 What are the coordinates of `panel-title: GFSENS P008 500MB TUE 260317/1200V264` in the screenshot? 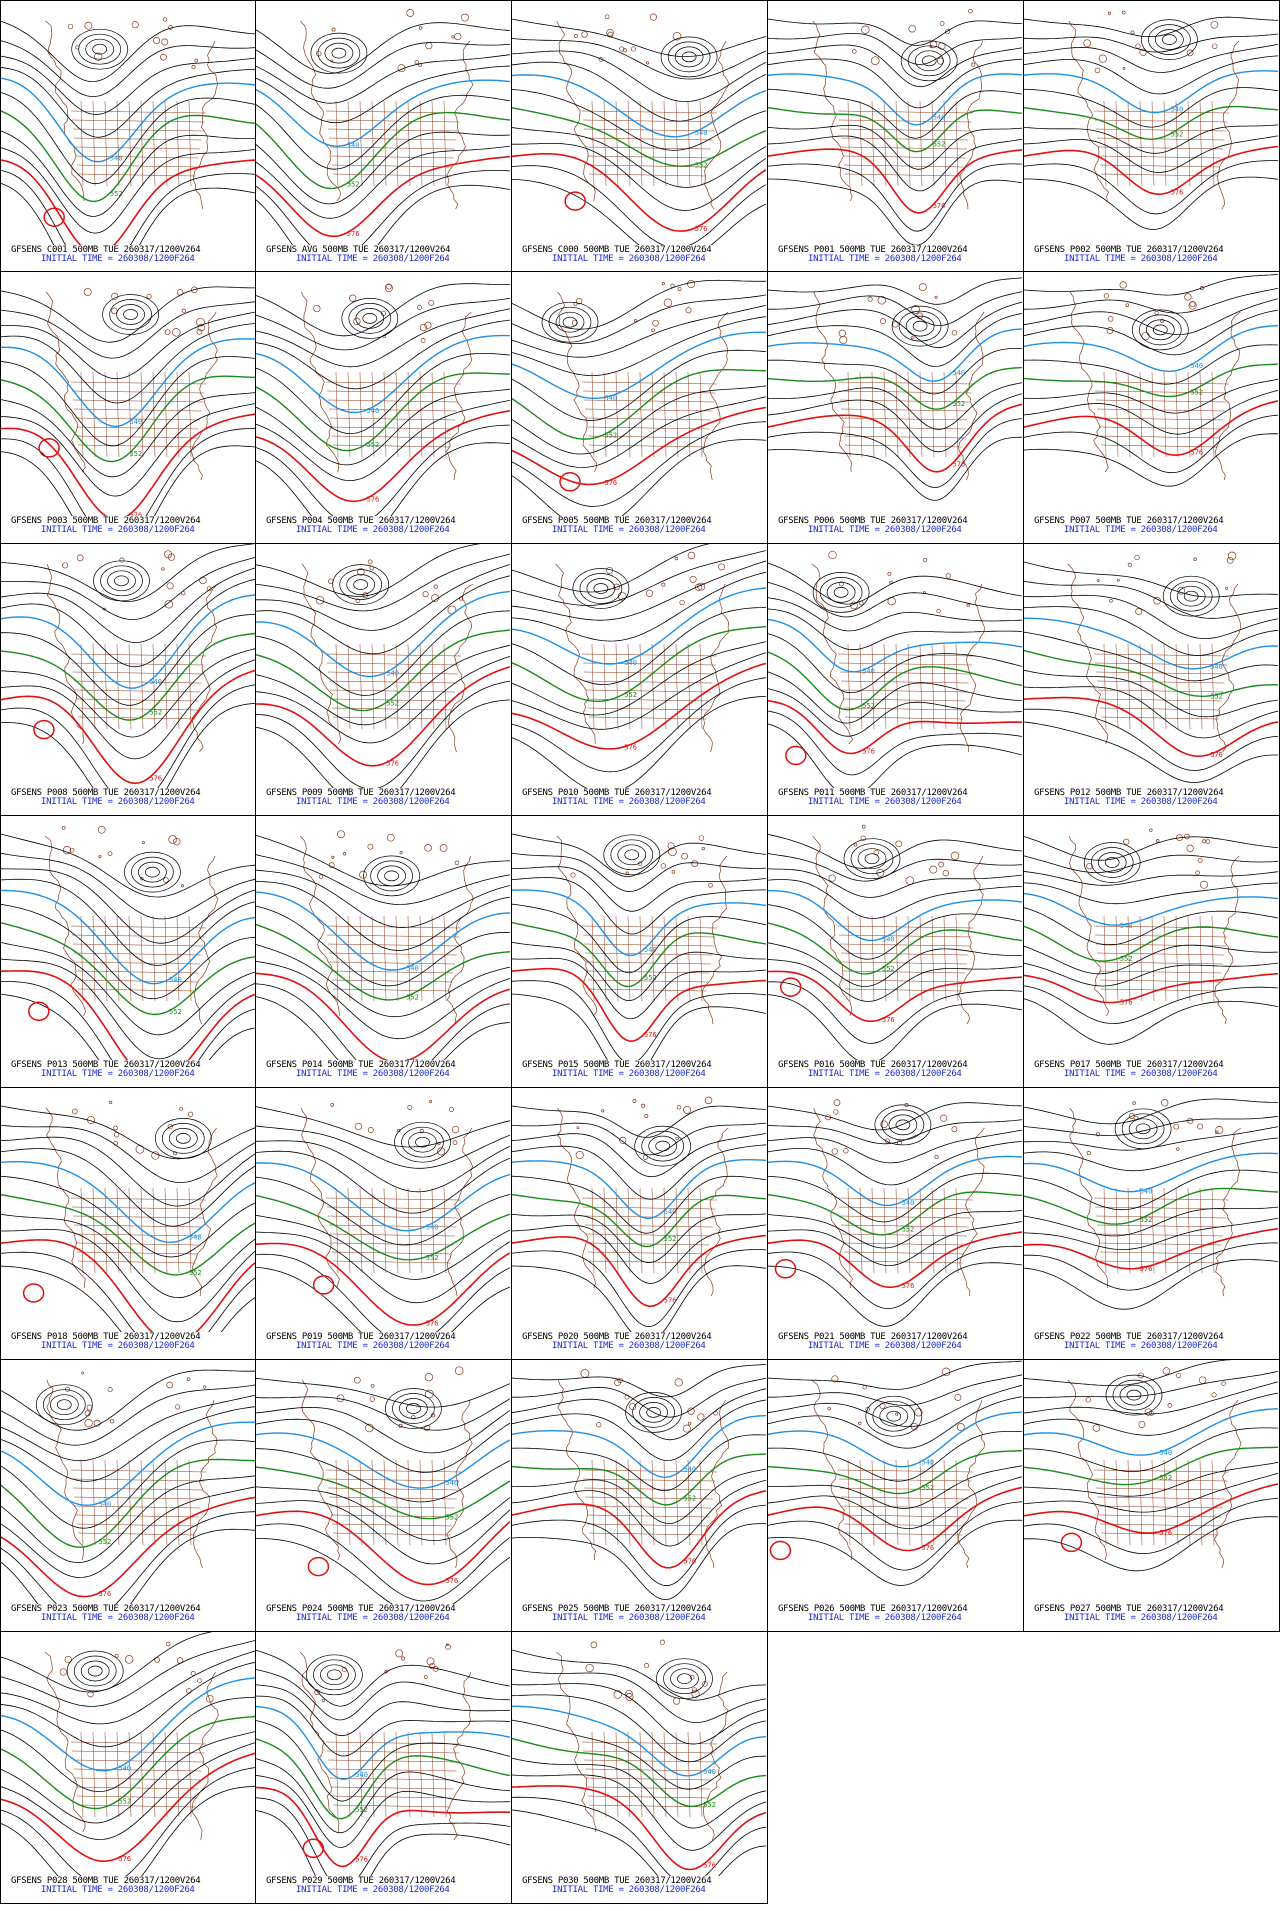 It's located at (106, 793).